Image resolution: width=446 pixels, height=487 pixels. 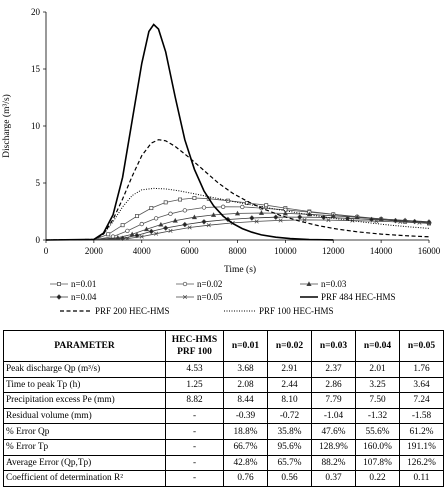 What do you see at coordinates (289, 447) in the screenshot?
I see `cell-value: 95.6%` at bounding box center [289, 447].